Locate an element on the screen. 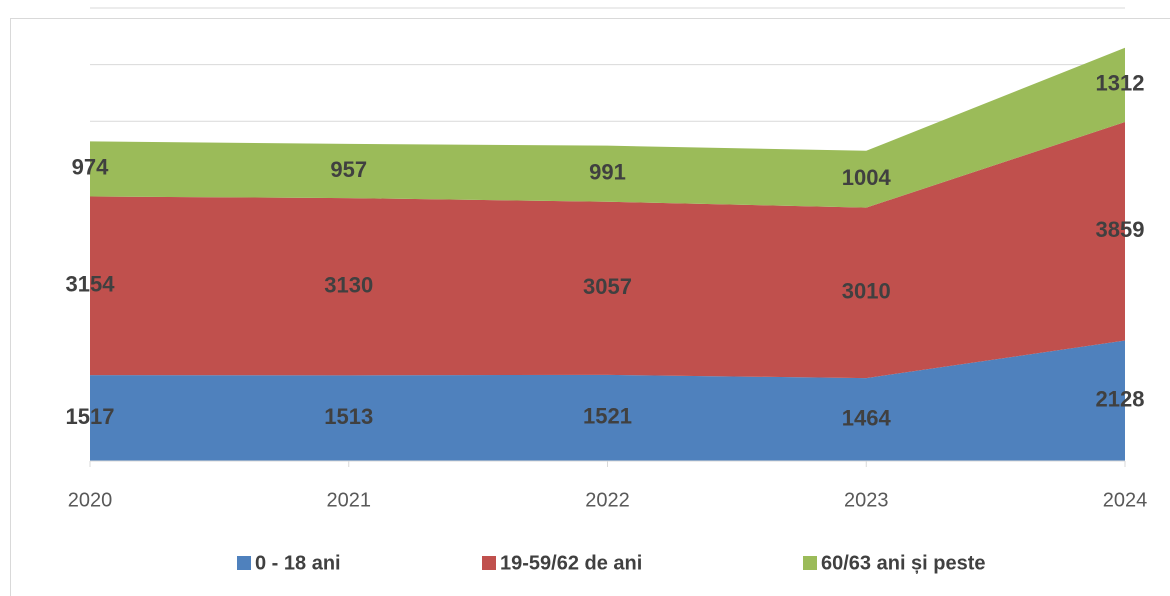  data-label: 974 is located at coordinates (90, 167).